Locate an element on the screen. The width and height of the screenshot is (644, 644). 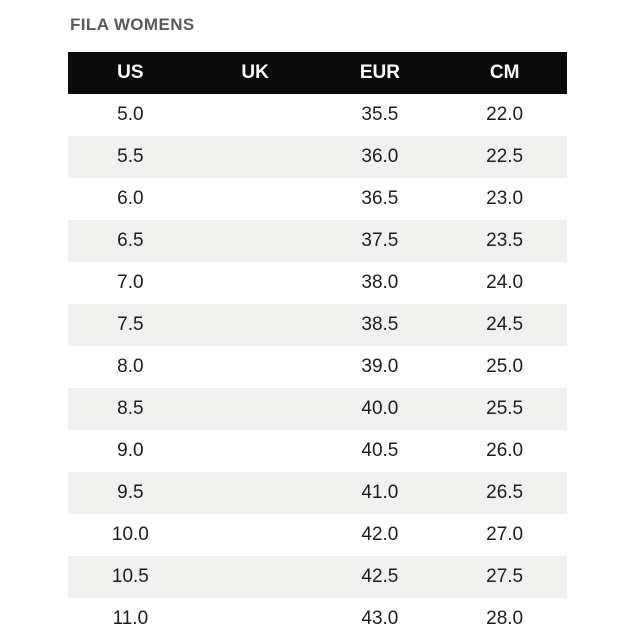
cell-us: 7.5 is located at coordinates (130, 324).